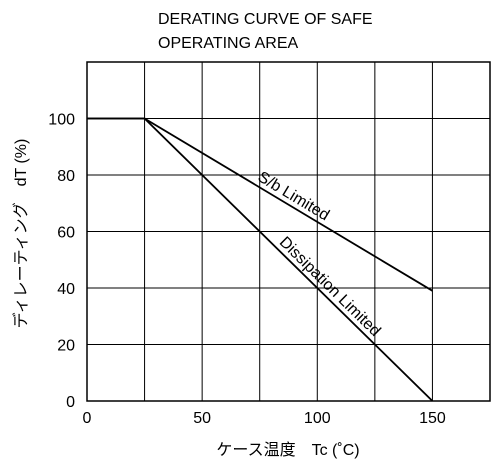  I want to click on y-tick-label: 100, so click(61, 120).